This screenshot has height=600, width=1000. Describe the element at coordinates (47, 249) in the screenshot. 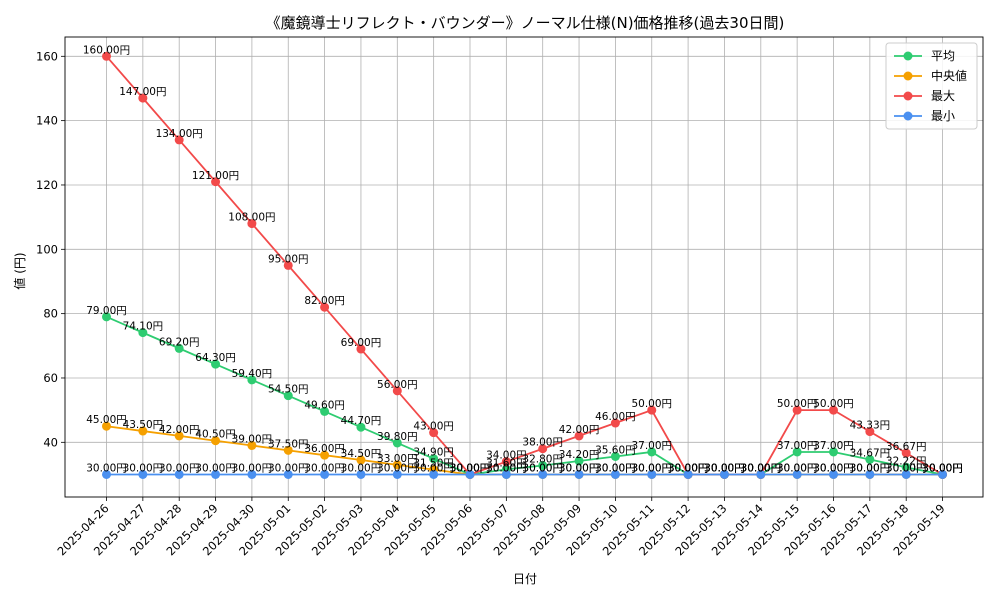

I see `y-tick-label: 100` at that location.